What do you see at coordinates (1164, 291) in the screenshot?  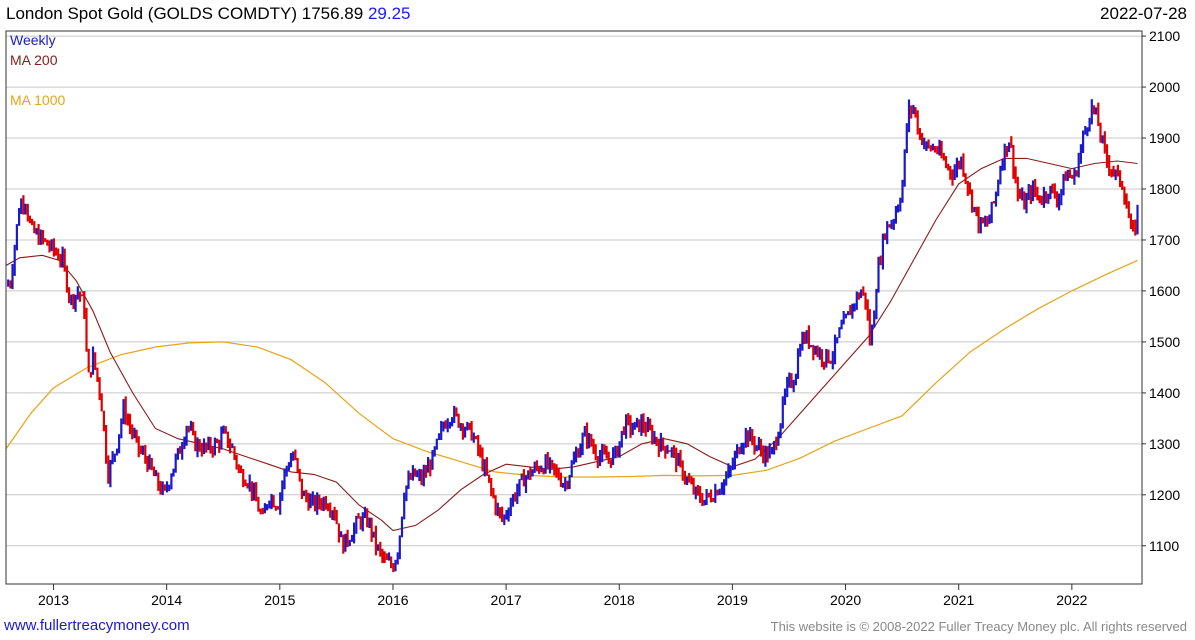 I see `y-tick-label-1600: 1600` at bounding box center [1164, 291].